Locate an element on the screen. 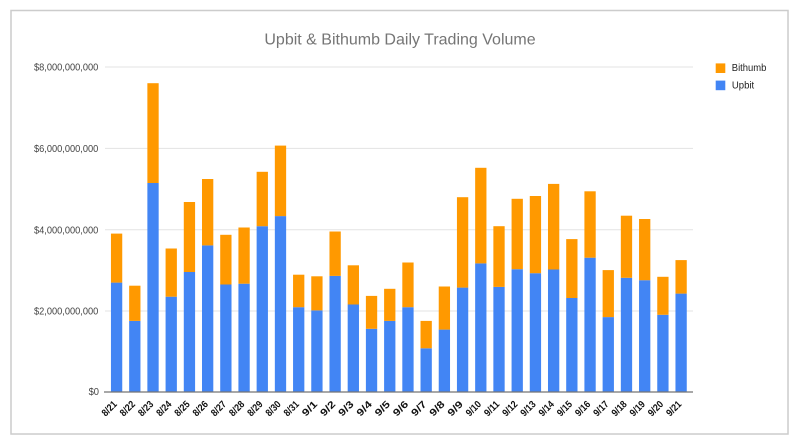 The image size is (800, 447). svg-text: Bithumb is located at coordinates (749, 68).